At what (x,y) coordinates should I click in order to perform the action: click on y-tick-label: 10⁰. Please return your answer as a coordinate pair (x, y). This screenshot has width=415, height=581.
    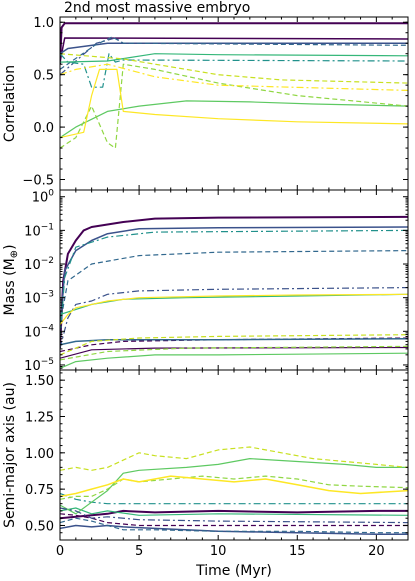
    Looking at the image, I should click on (43, 197).